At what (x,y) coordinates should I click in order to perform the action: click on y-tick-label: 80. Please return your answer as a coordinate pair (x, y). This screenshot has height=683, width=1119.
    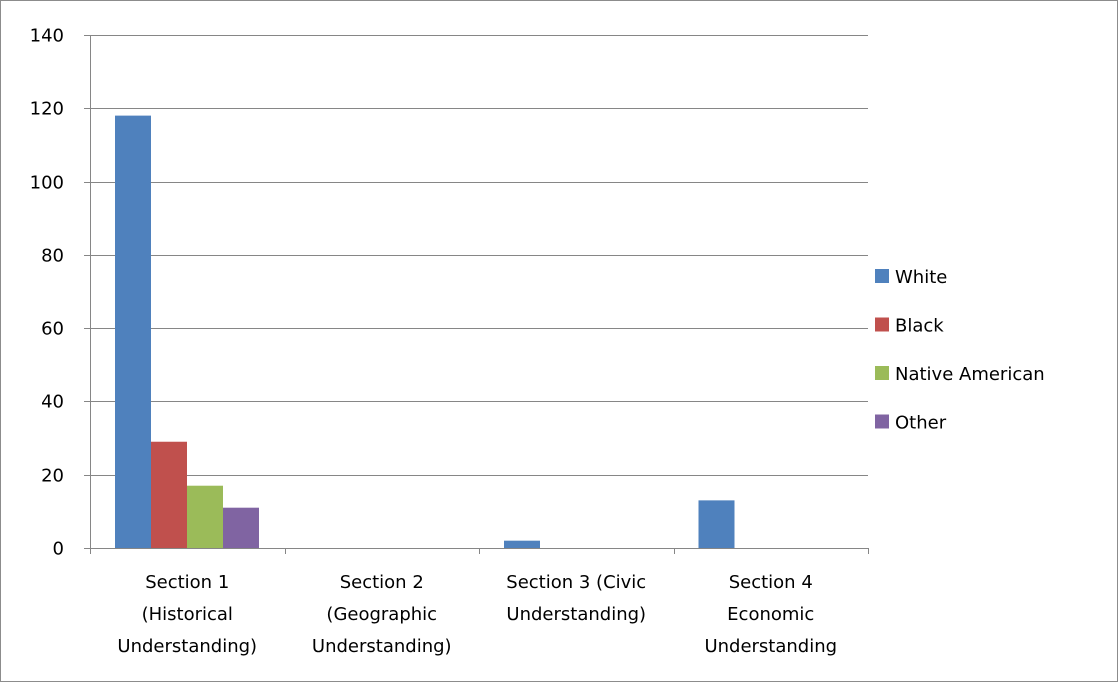
    Looking at the image, I should click on (52, 256).